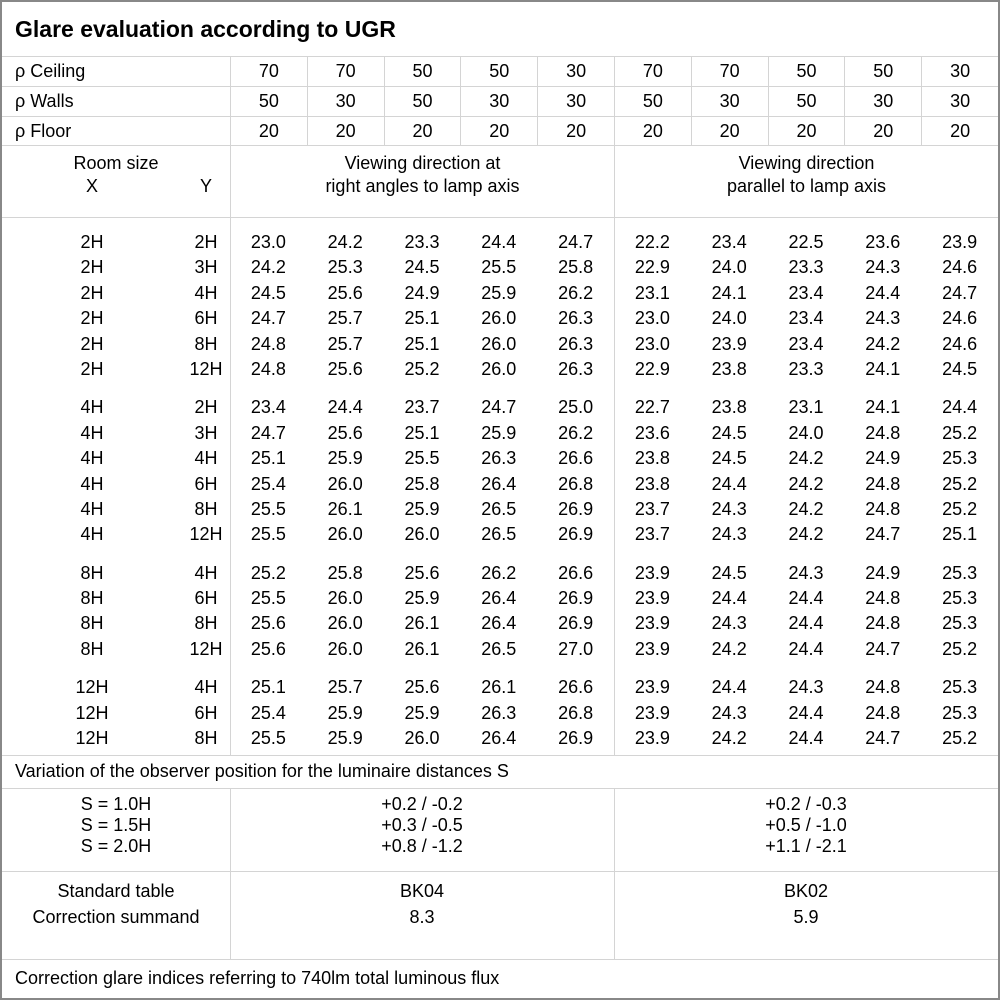 This screenshot has height=1000, width=1000. What do you see at coordinates (92, 598) in the screenshot?
I see `room-x: 8H` at bounding box center [92, 598].